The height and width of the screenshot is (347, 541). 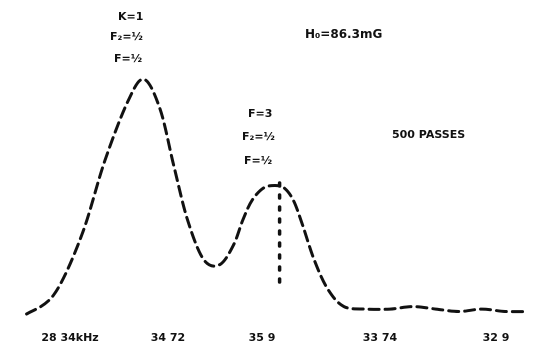 What do you see at coordinates (126, 36) in the screenshot?
I see `peak1-label-2: F₂=½` at bounding box center [126, 36].